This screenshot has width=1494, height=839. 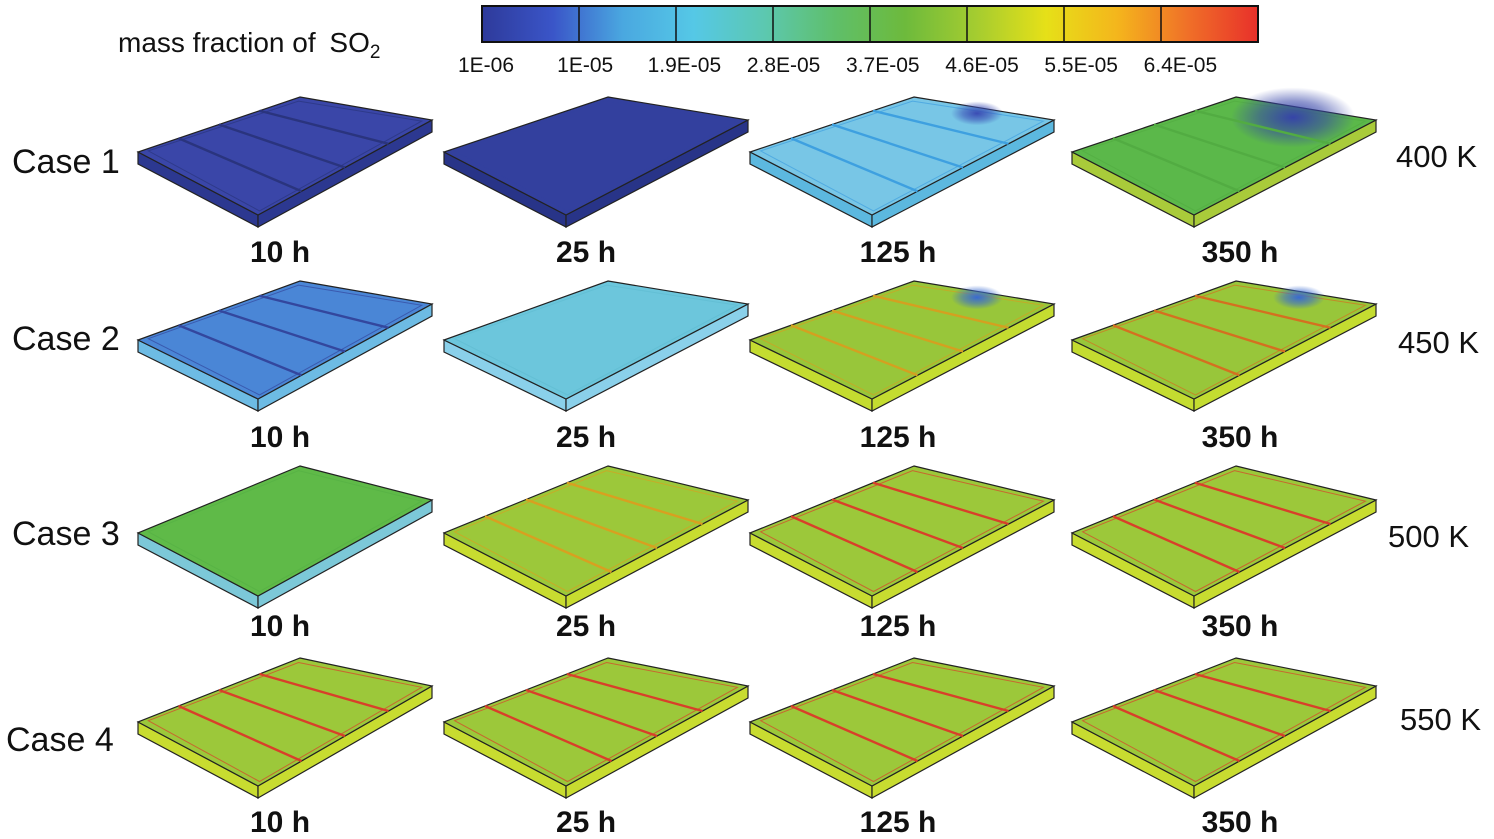 What do you see at coordinates (60, 740) in the screenshot?
I see `case-label: Case 4` at bounding box center [60, 740].